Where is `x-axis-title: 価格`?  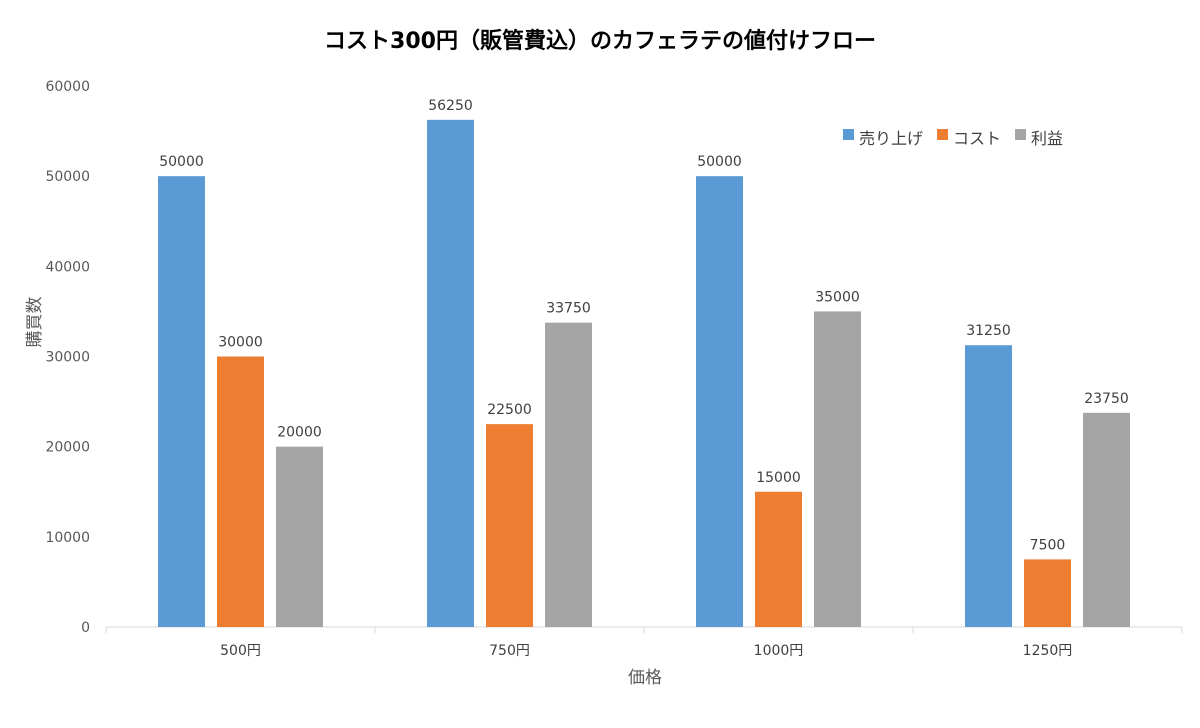
x-axis-title: 価格 is located at coordinates (645, 678).